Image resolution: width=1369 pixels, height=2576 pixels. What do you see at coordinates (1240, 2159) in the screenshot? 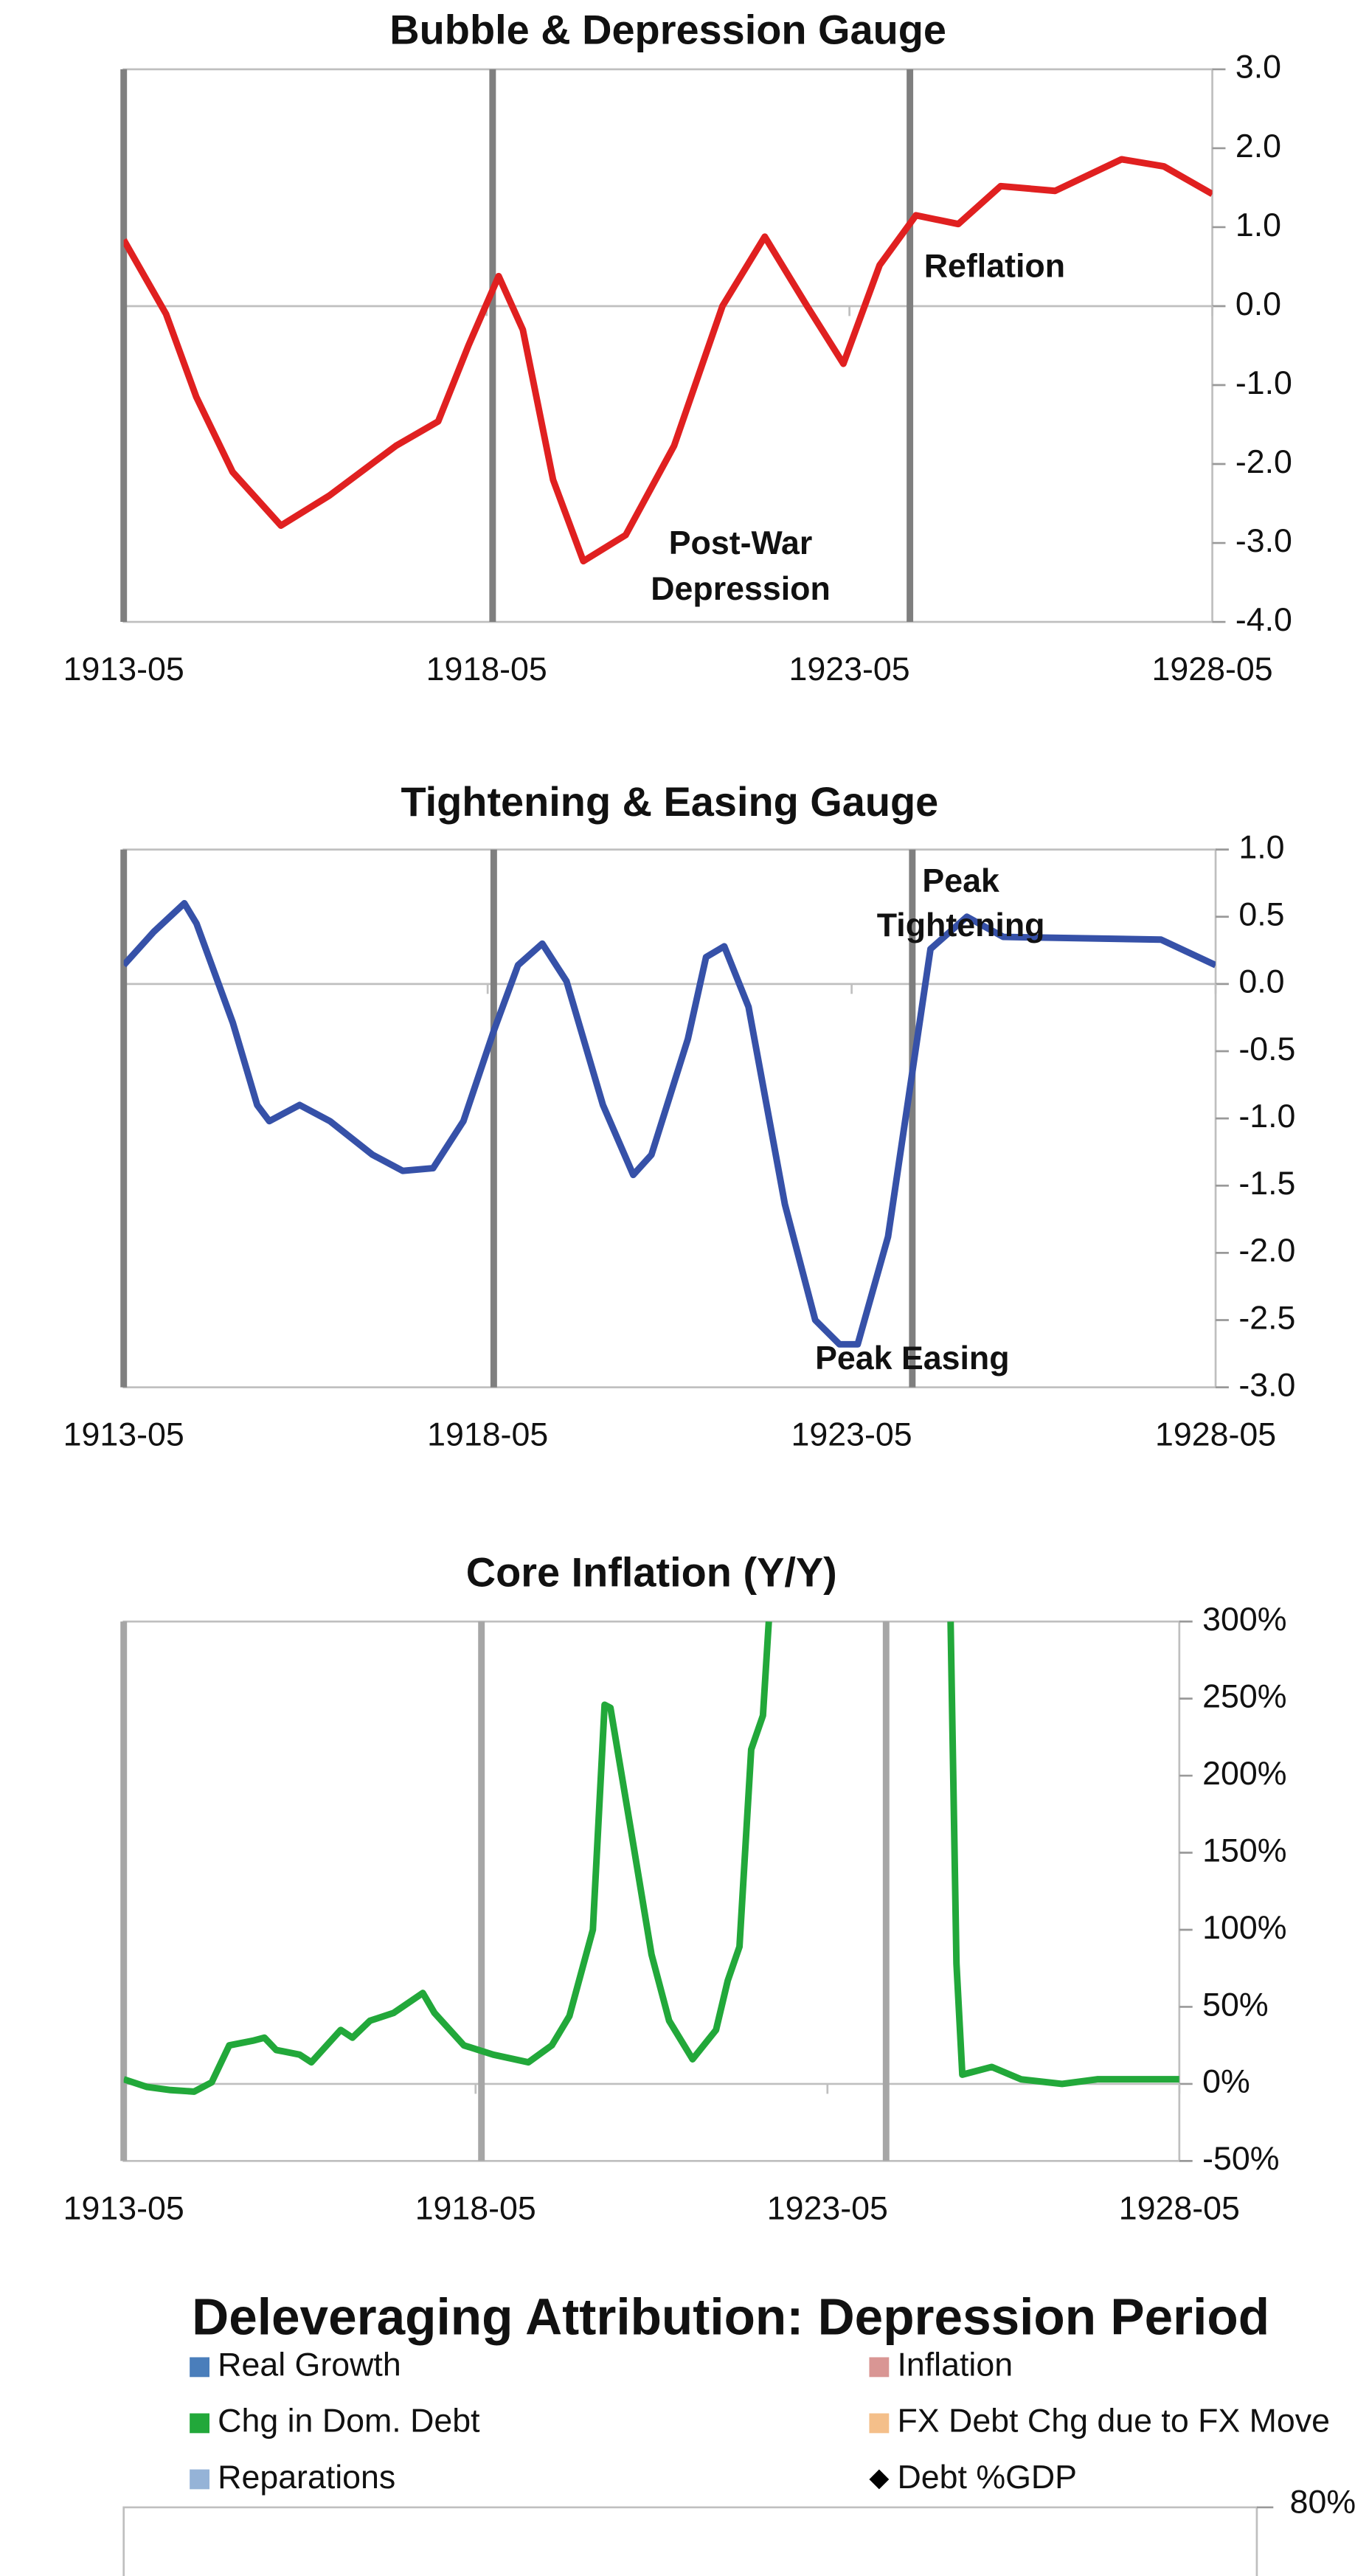
I see `y-tick-label: -50%` at bounding box center [1240, 2159].